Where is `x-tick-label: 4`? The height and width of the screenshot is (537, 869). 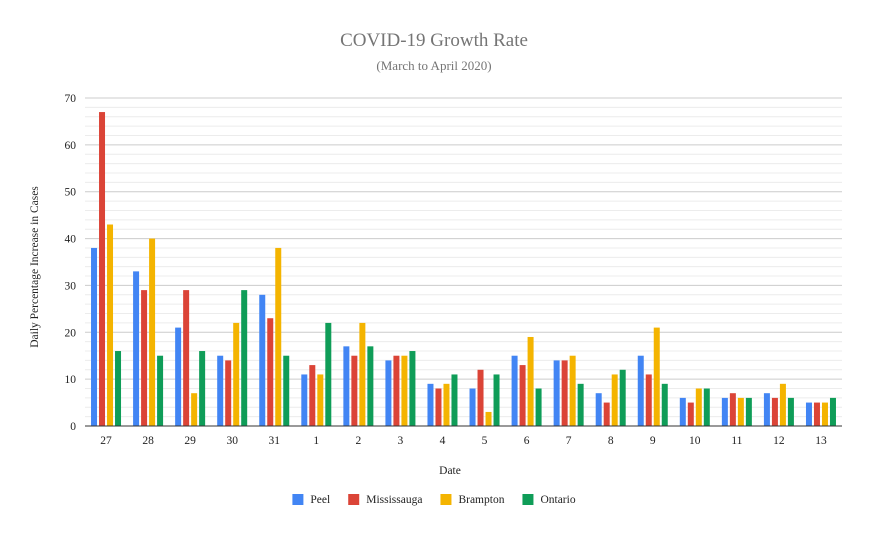
x-tick-label: 4 is located at coordinates (443, 441).